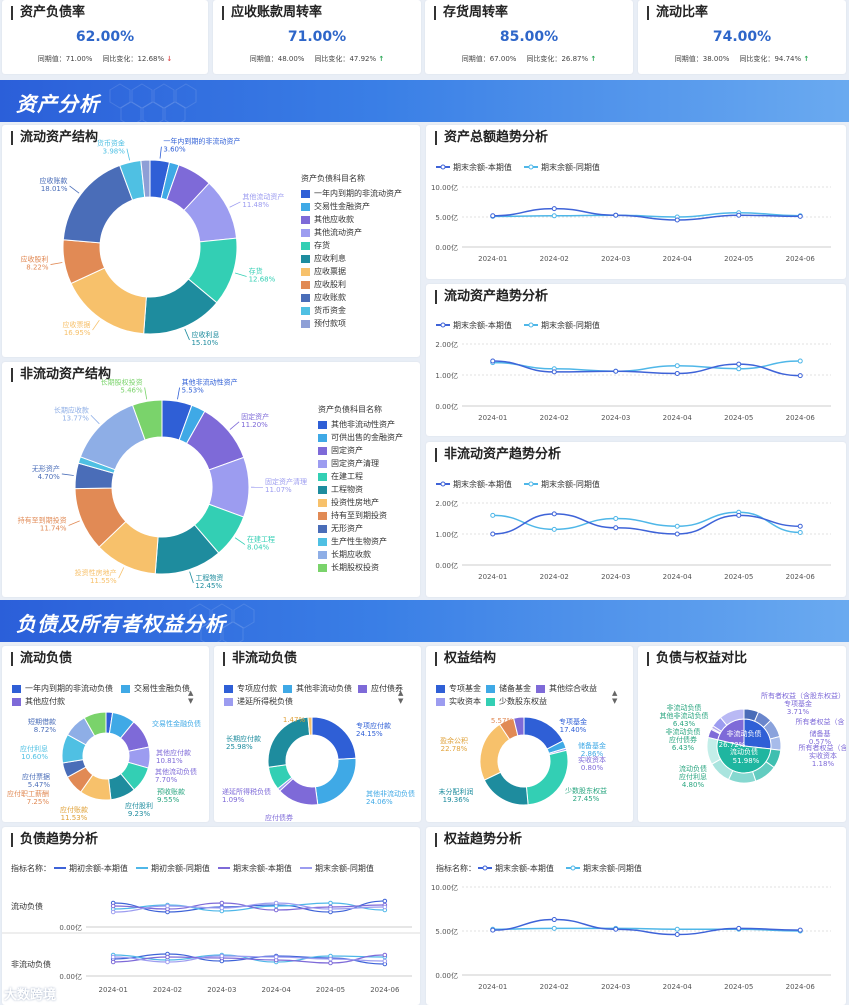  I want to click on legend-item: 预付款项, so click(351, 323).